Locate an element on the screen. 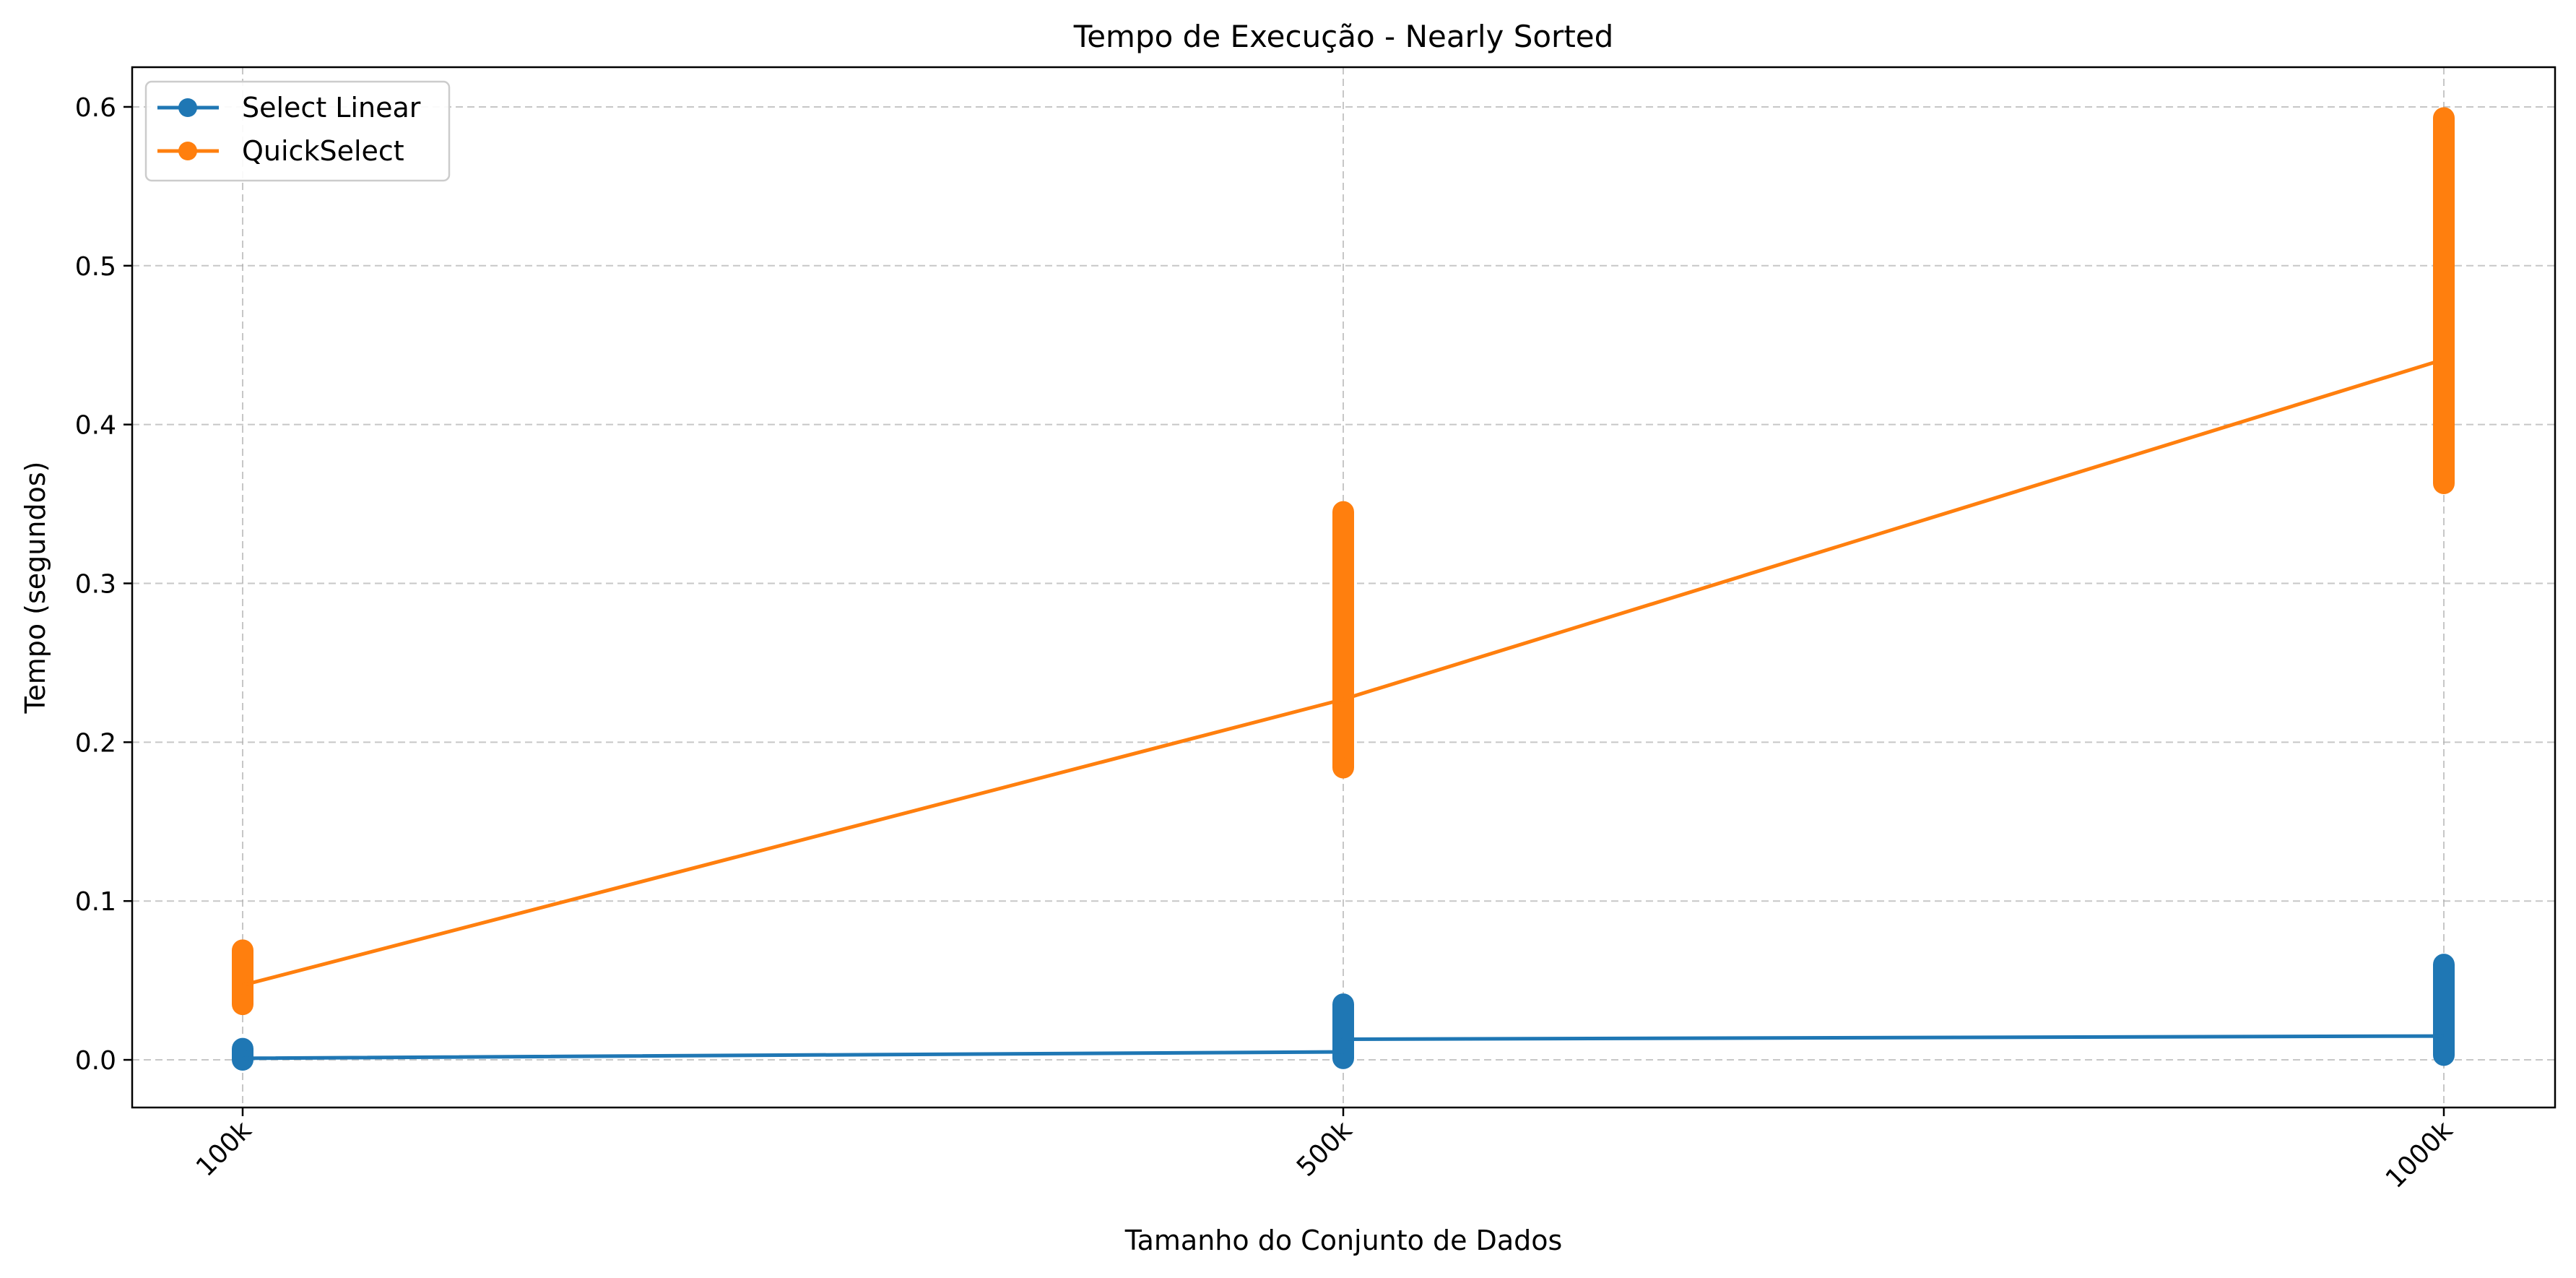  y-tick-label: 0.0 is located at coordinates (95, 1061).